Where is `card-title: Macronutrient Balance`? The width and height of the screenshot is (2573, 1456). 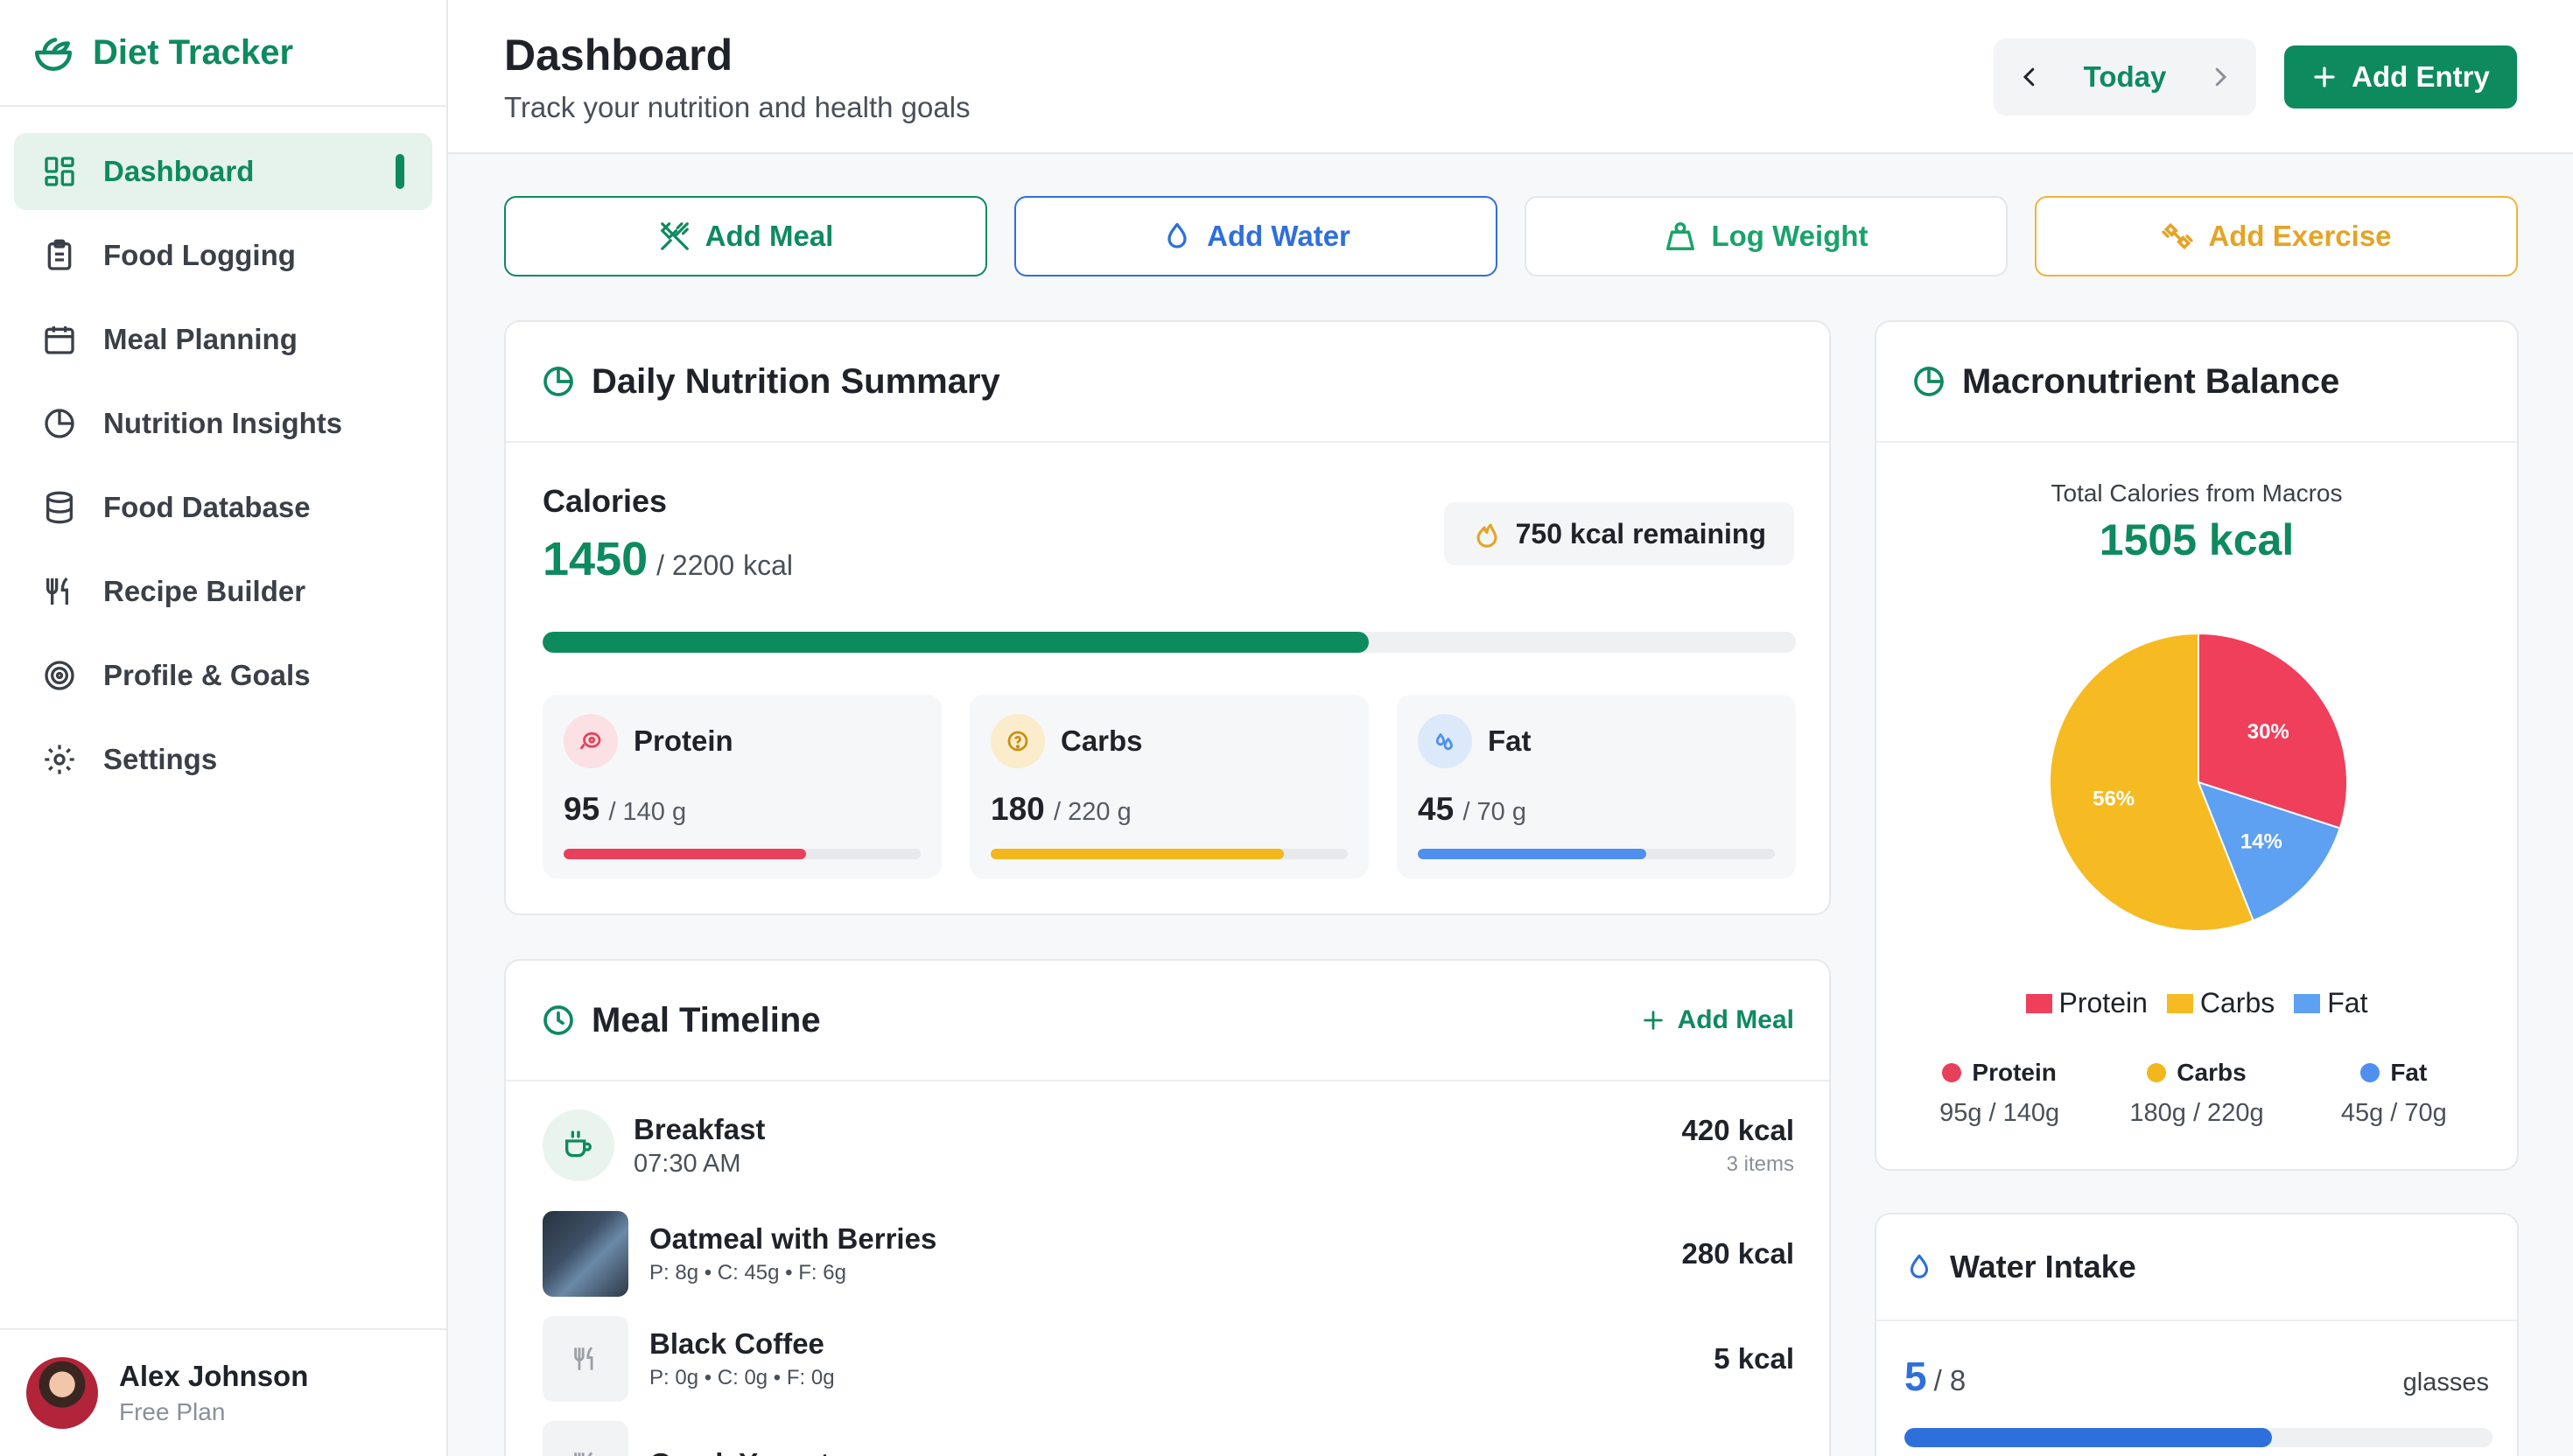
card-title: Macronutrient Balance is located at coordinates (2151, 381).